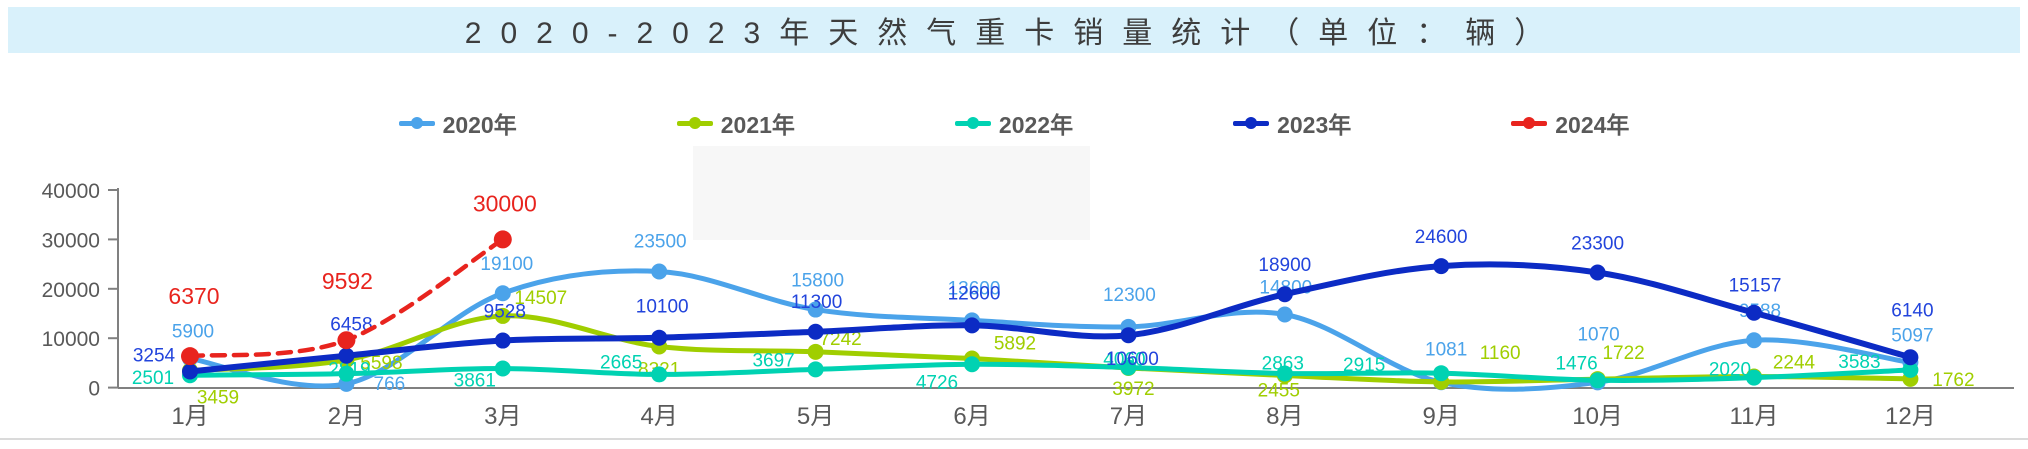  What do you see at coordinates (505, 203) in the screenshot?
I see `data-label-2024年-3月: 30000` at bounding box center [505, 203].